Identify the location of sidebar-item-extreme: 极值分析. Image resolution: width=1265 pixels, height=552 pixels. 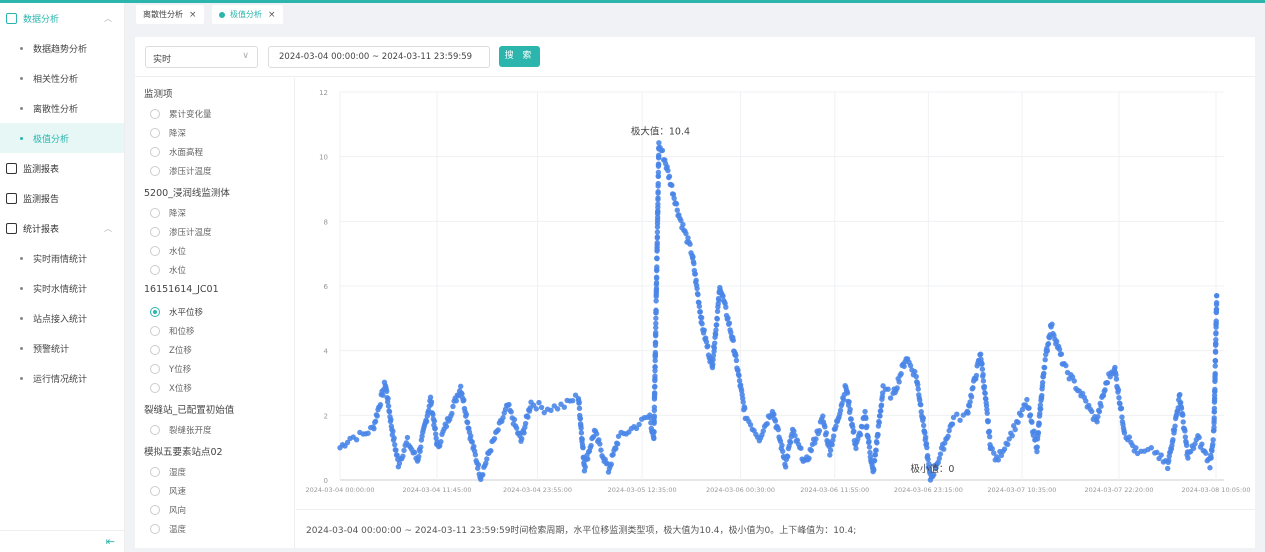
(62, 138).